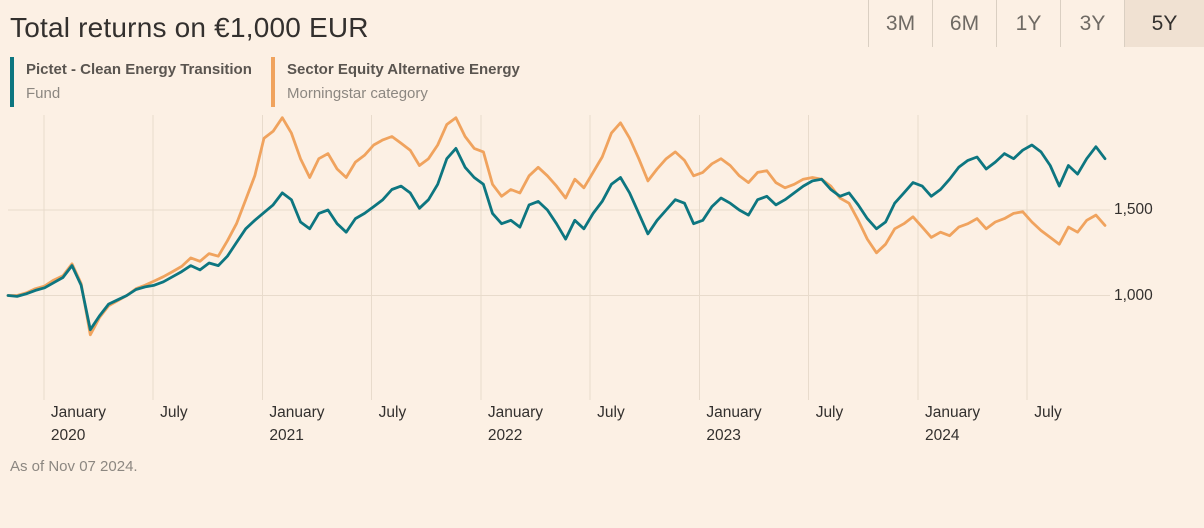 This screenshot has height=528, width=1204. Describe the element at coordinates (1164, 23) in the screenshot. I see `range-button-5y: 5Y` at that location.